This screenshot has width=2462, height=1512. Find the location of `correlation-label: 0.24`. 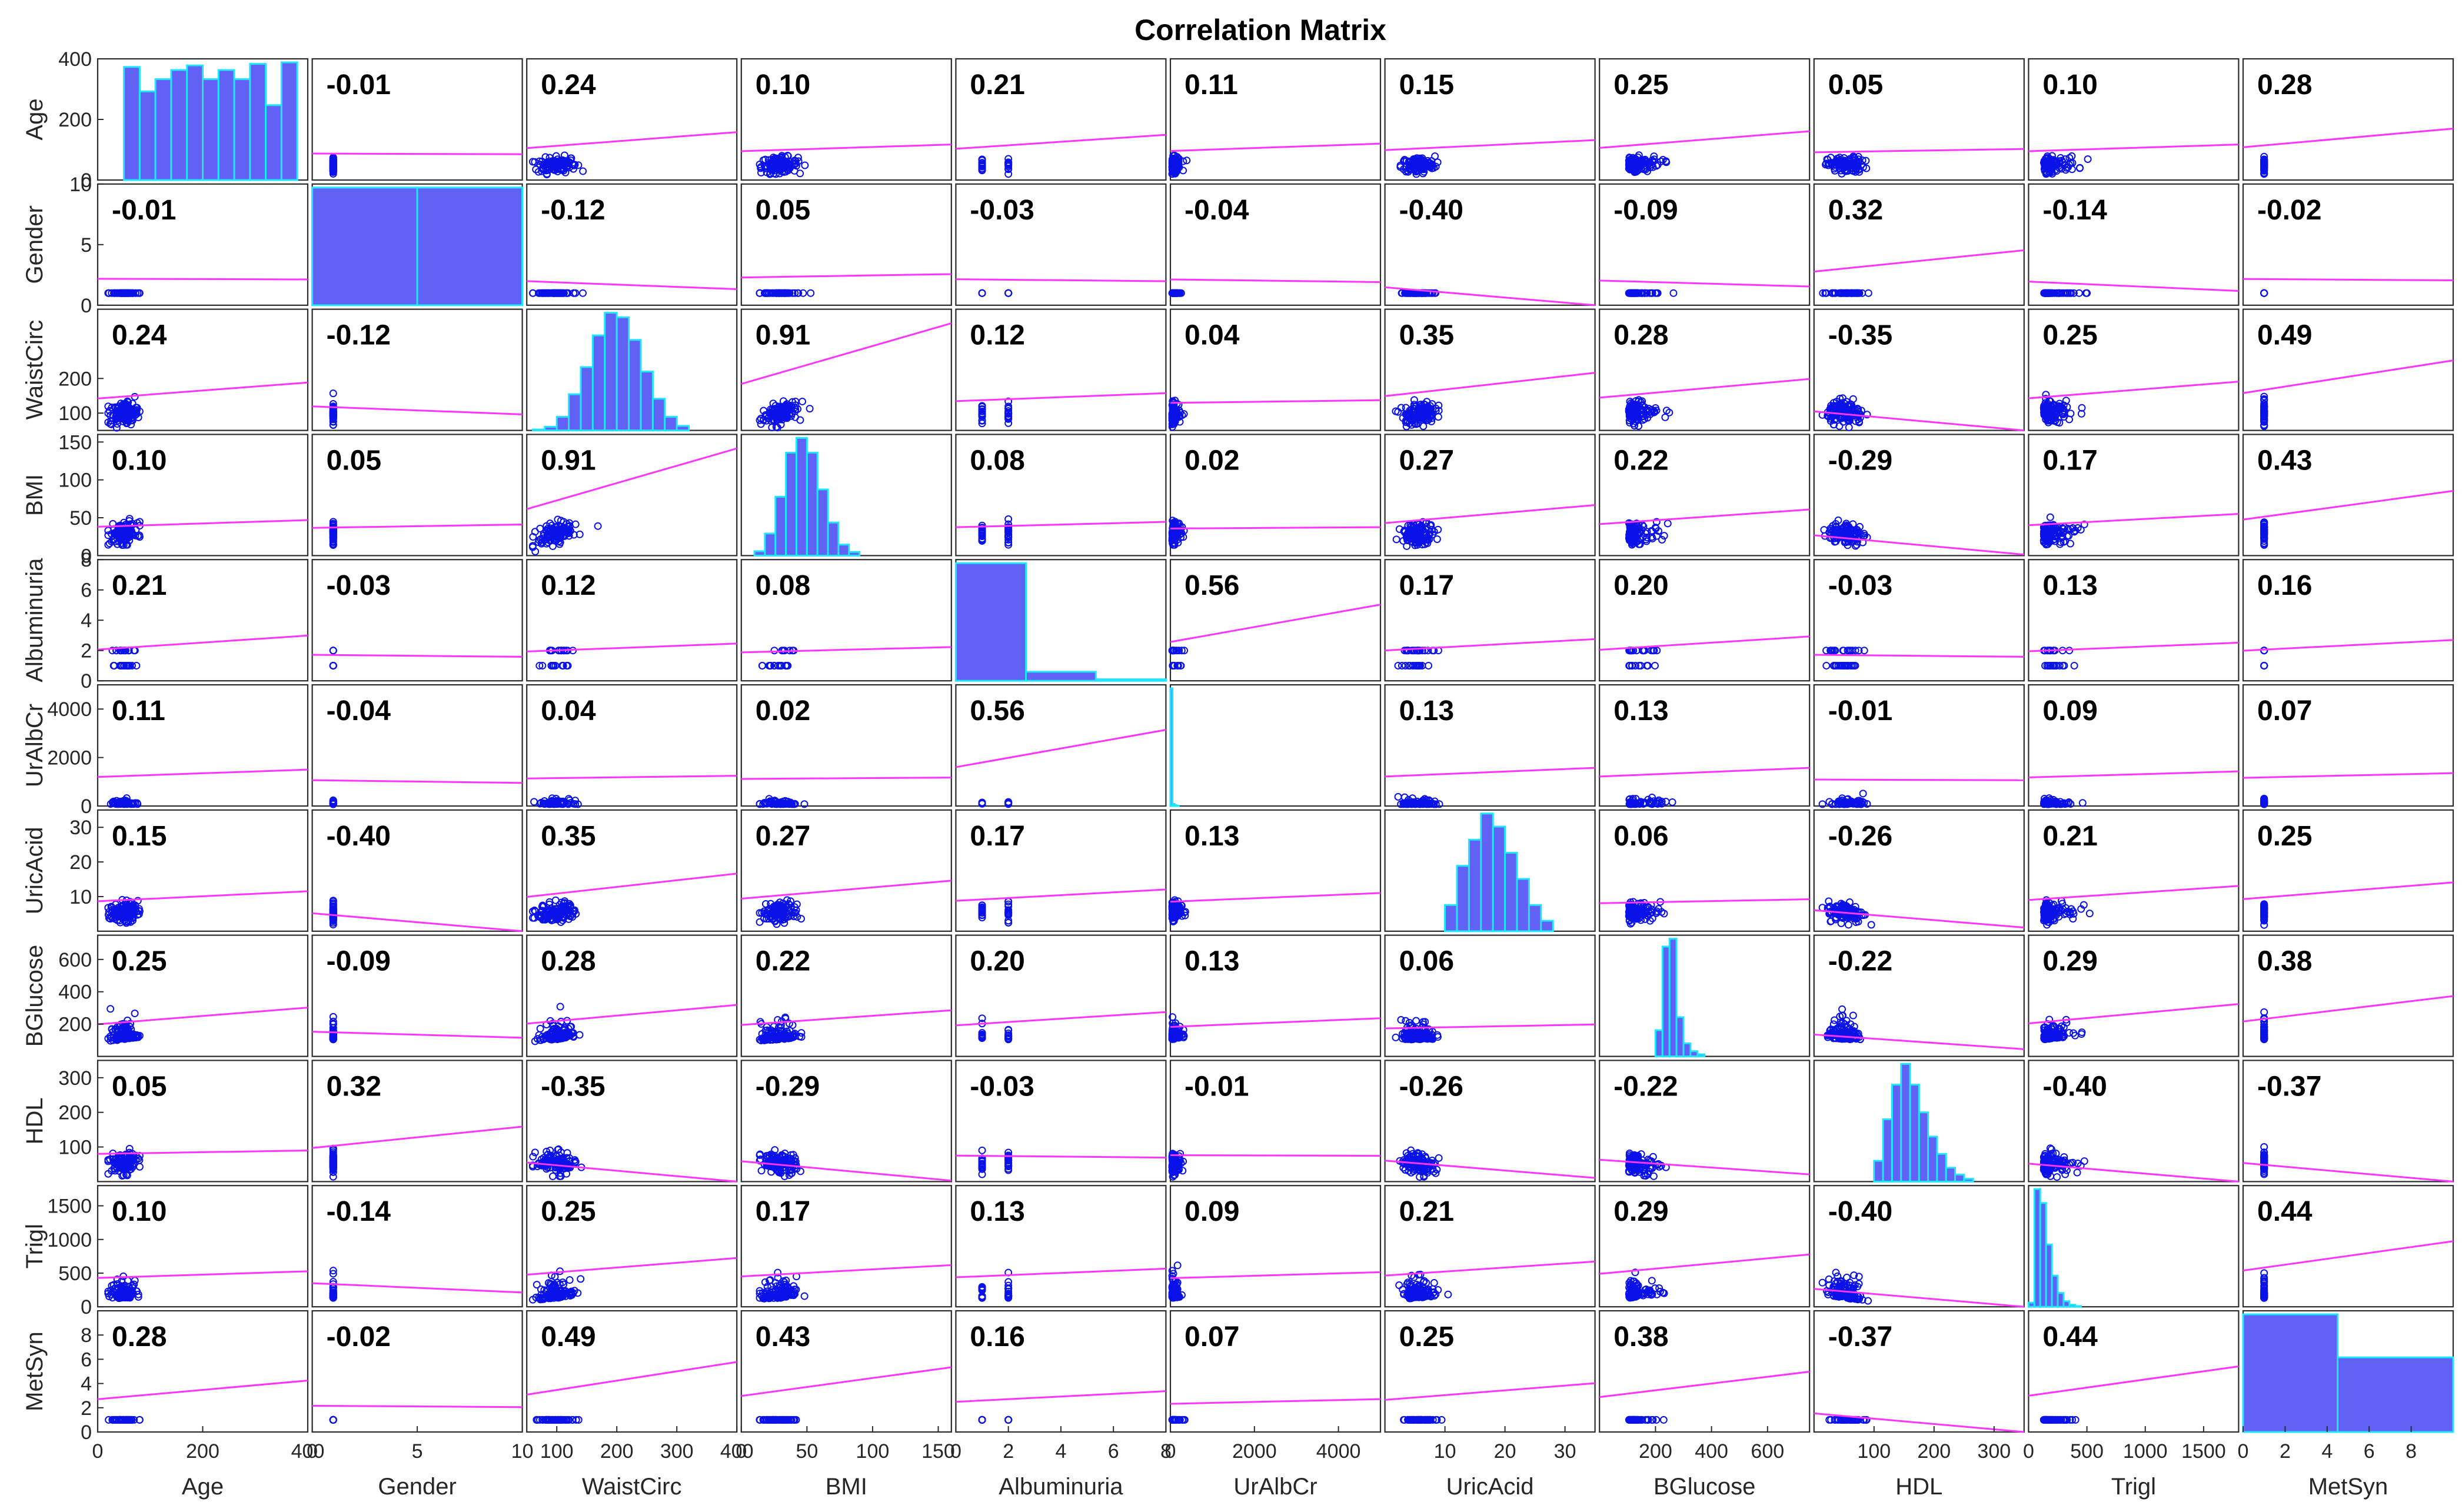

correlation-label: 0.24 is located at coordinates (568, 85).